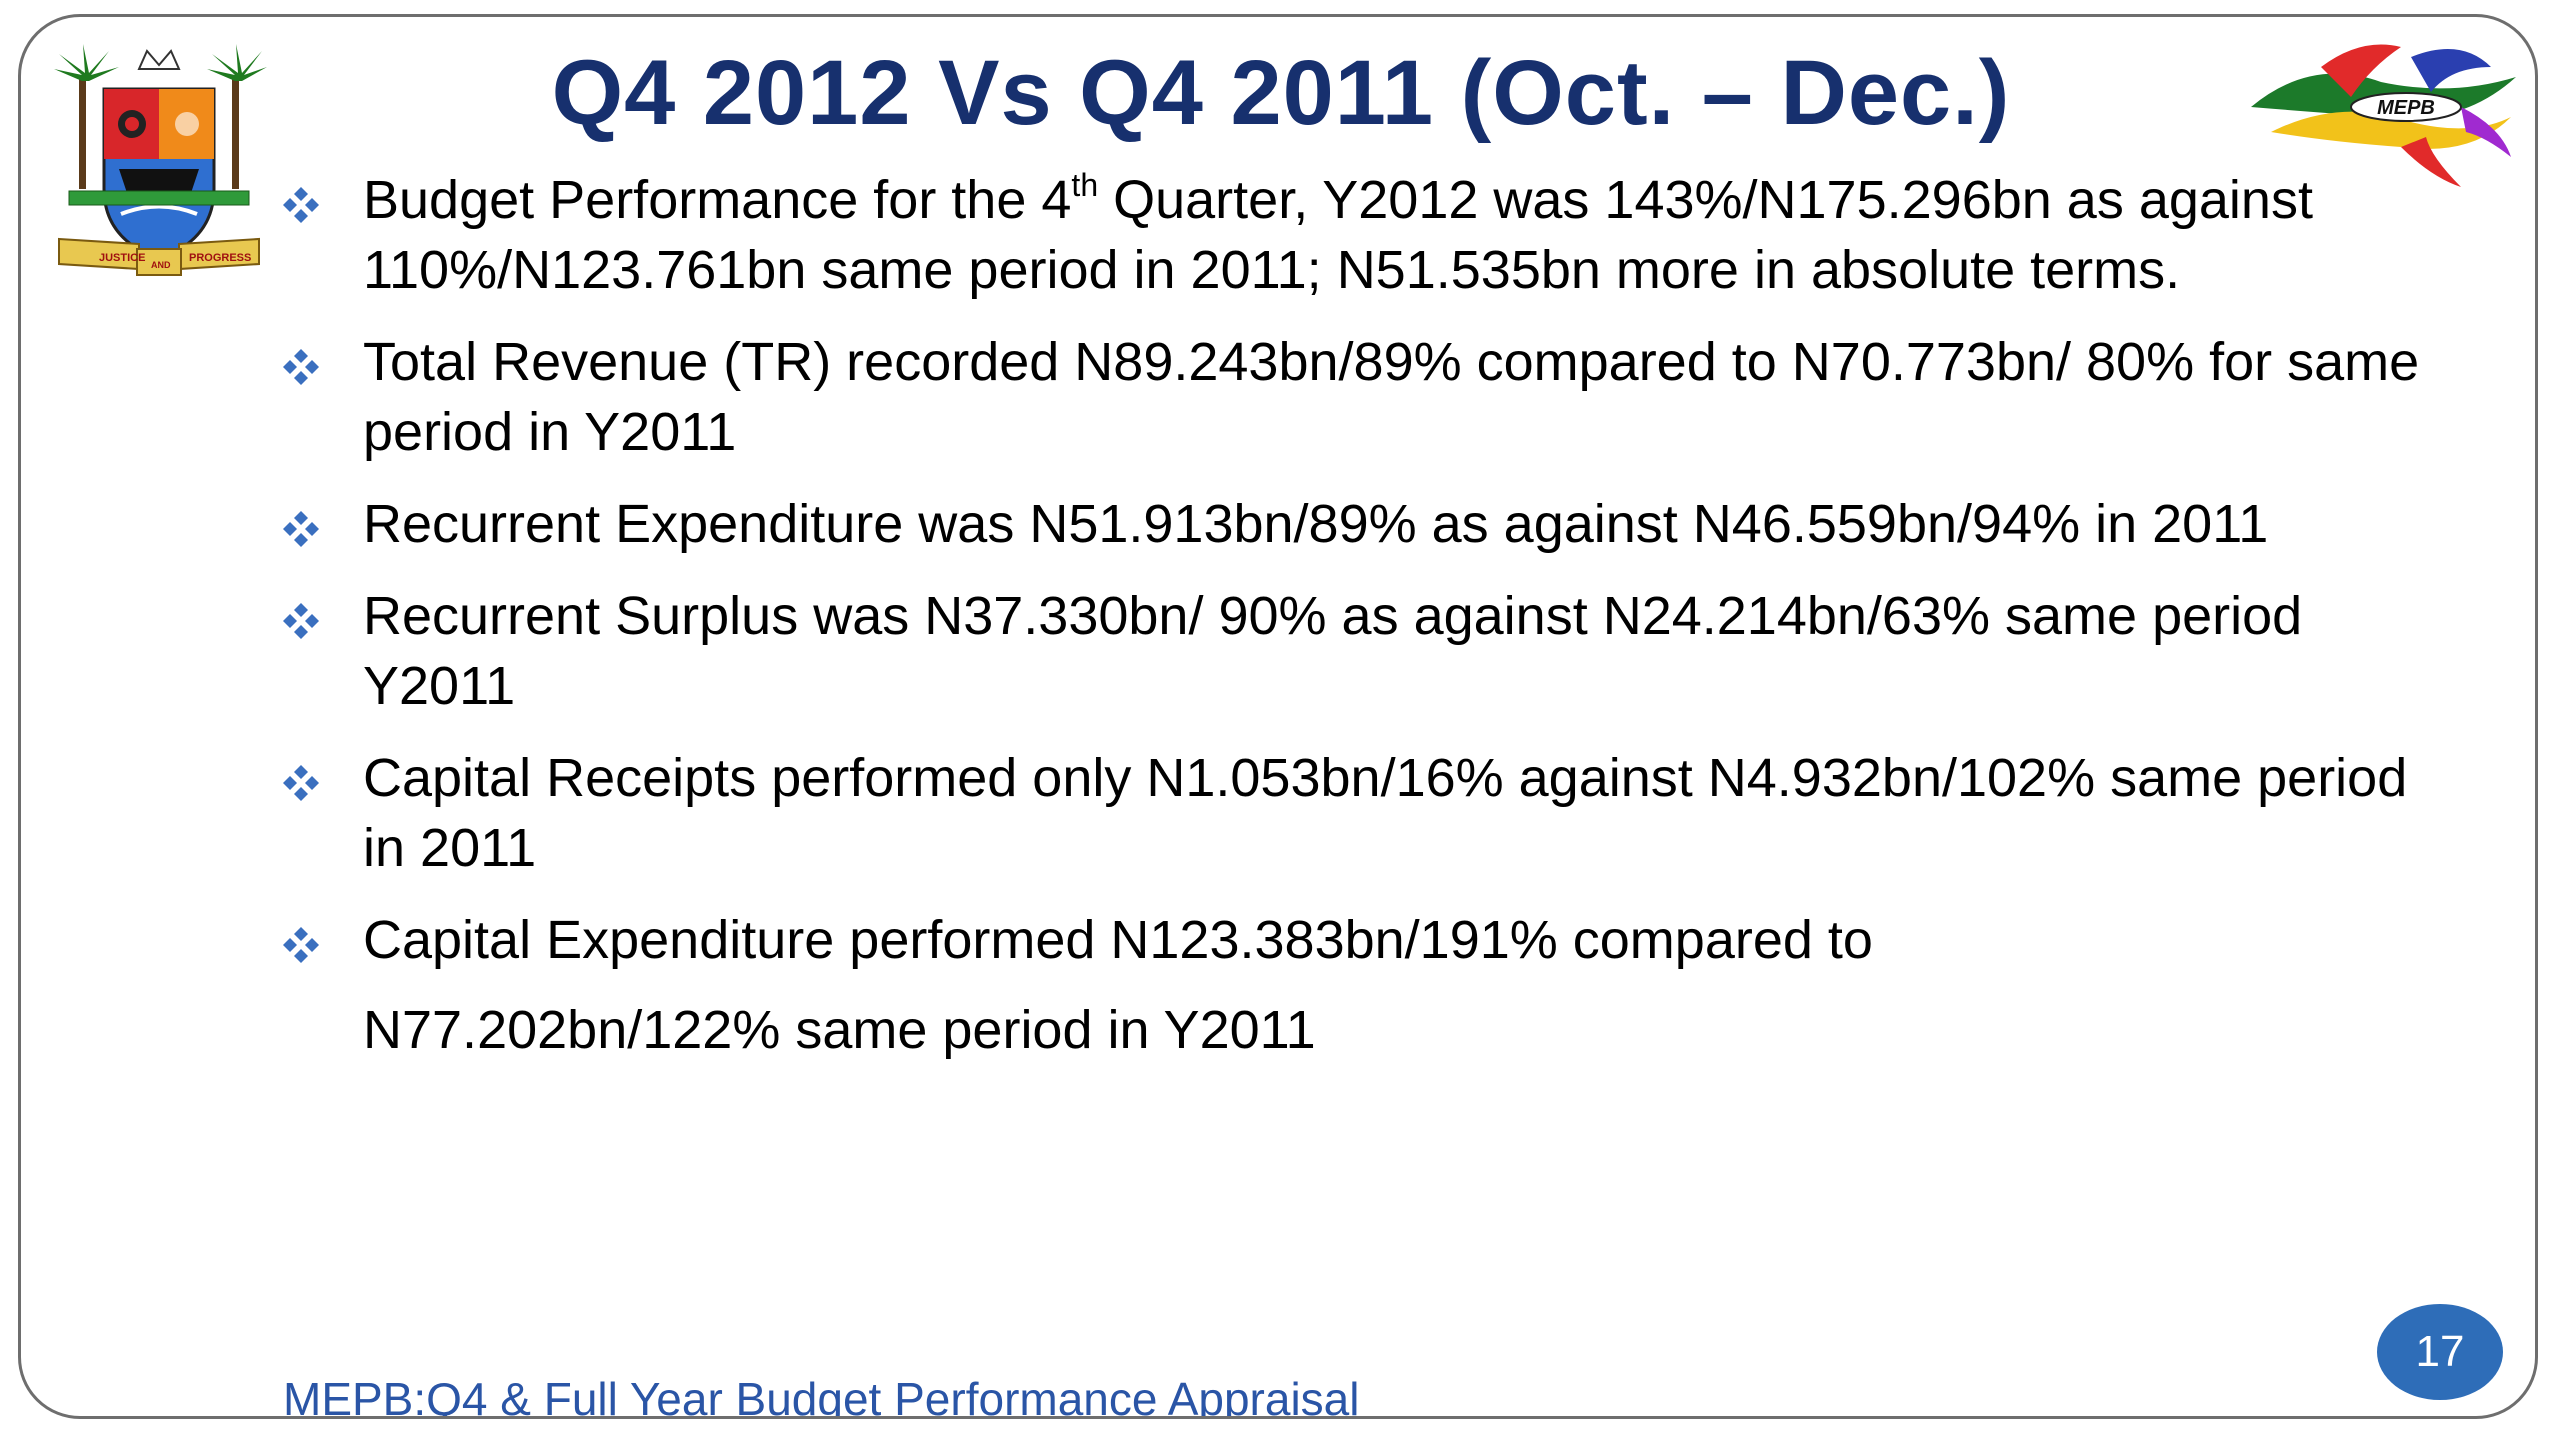 The image size is (2560, 1440). Describe the element at coordinates (220, 258) in the screenshot. I see `svg-text: PROGRESS` at that location.